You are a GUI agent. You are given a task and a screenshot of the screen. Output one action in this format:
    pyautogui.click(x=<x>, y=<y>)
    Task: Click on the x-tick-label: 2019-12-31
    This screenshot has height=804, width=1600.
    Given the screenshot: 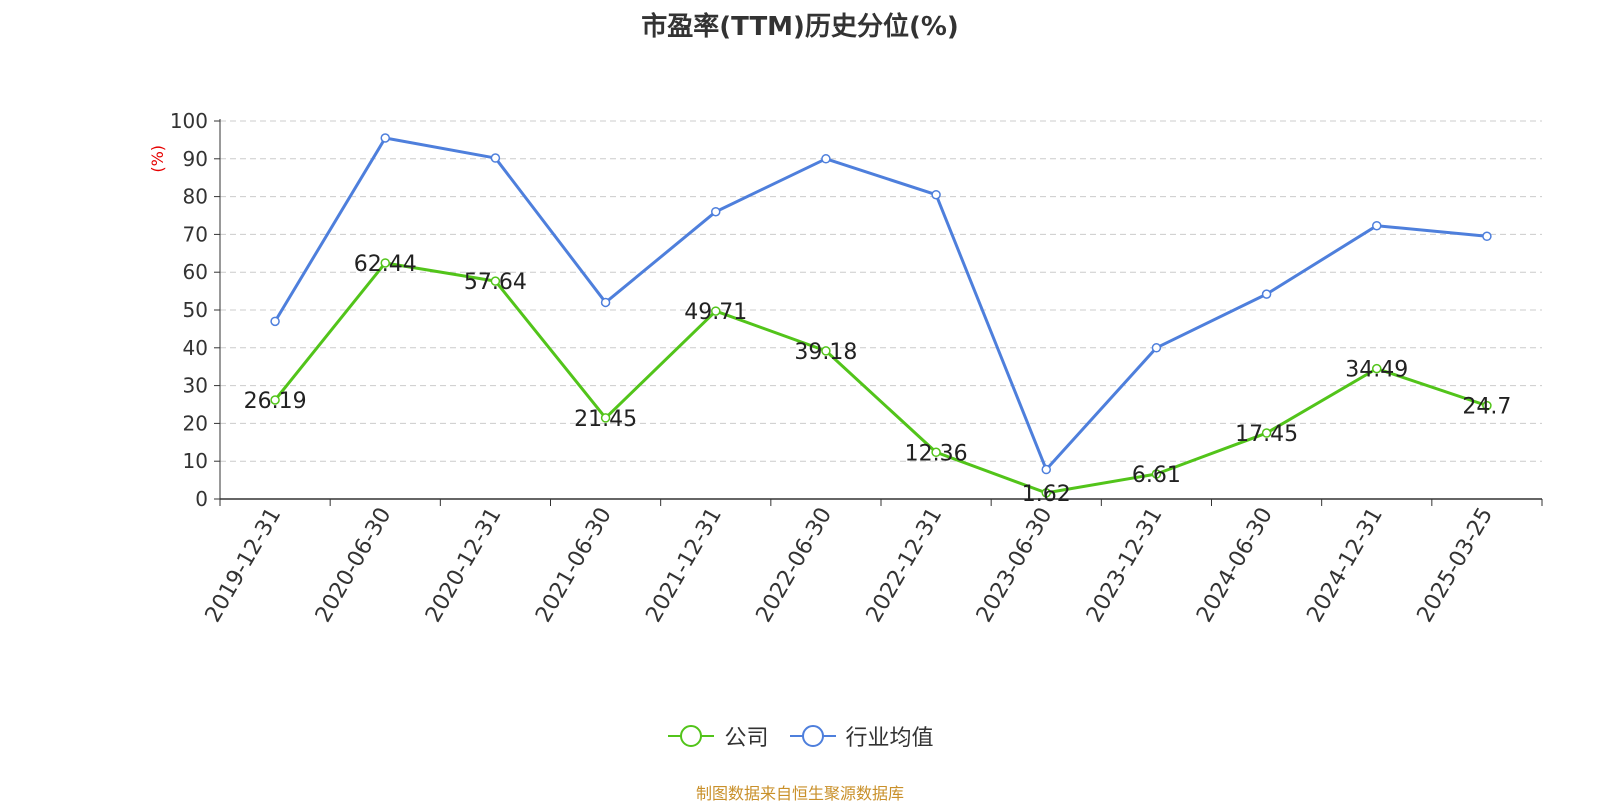 What is the action you would take?
    pyautogui.click(x=244, y=565)
    